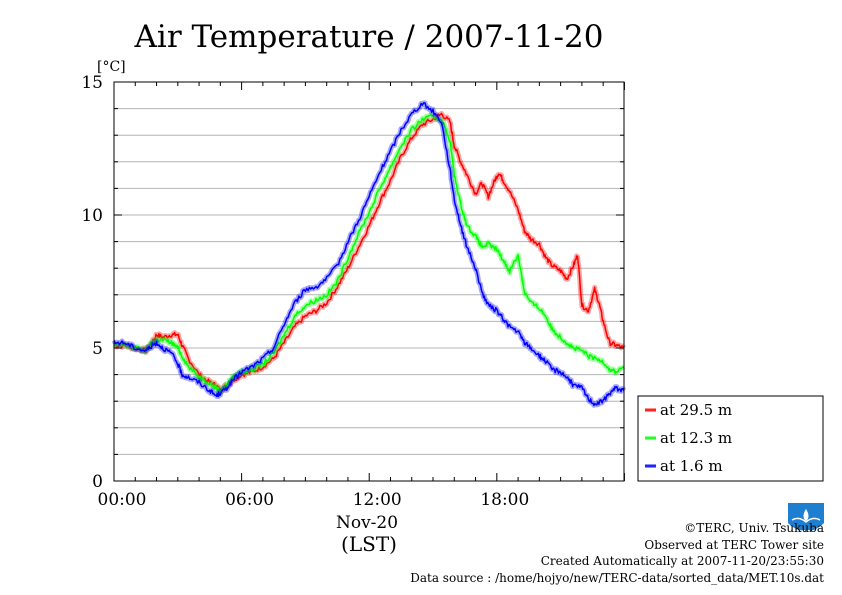 This screenshot has height=595, width=842. What do you see at coordinates (97, 482) in the screenshot?
I see `y-tick-label: 0` at bounding box center [97, 482].